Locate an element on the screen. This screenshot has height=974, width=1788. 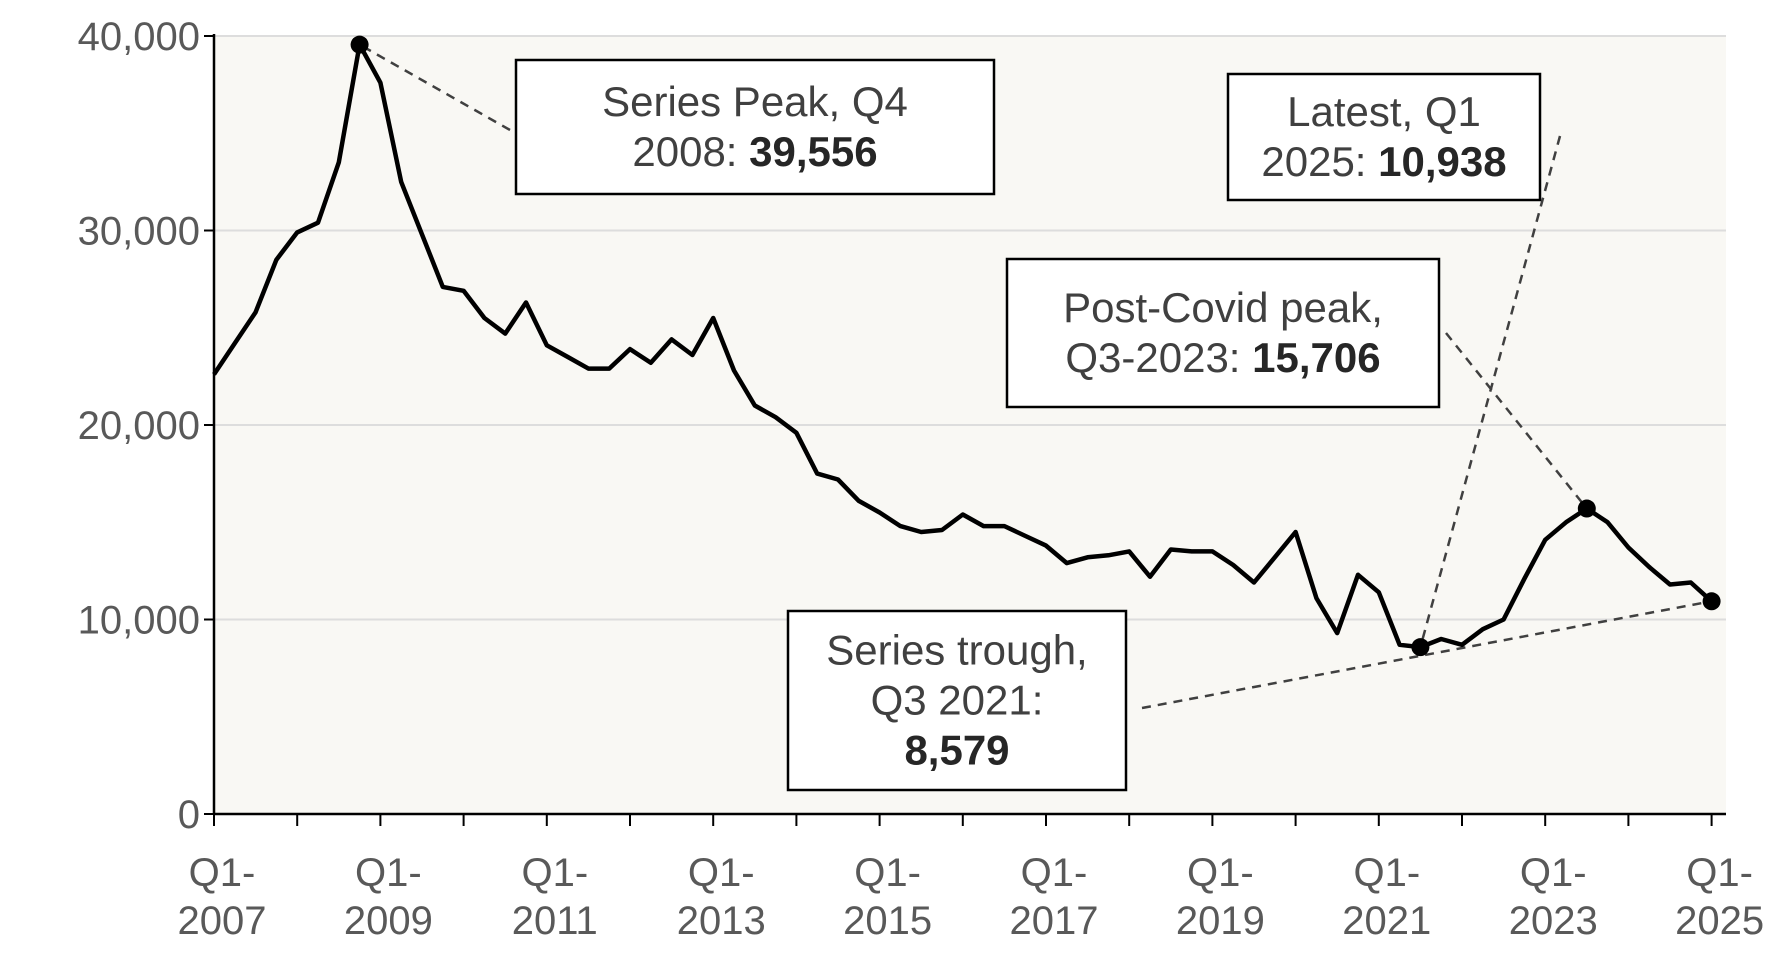
x-tick-label: Q1-2019 is located at coordinates (1220, 897).